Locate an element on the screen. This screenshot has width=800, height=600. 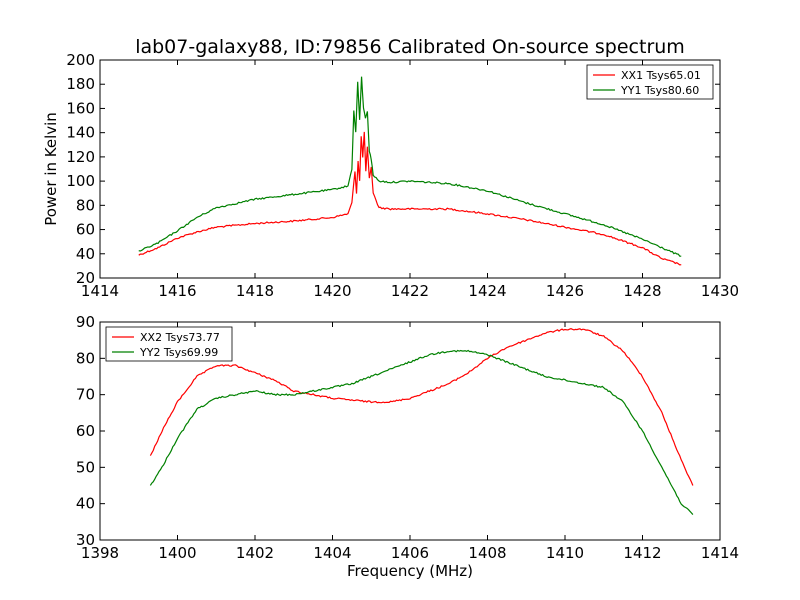
legend-label: YY1 Tsys80.60 is located at coordinates (659, 90).